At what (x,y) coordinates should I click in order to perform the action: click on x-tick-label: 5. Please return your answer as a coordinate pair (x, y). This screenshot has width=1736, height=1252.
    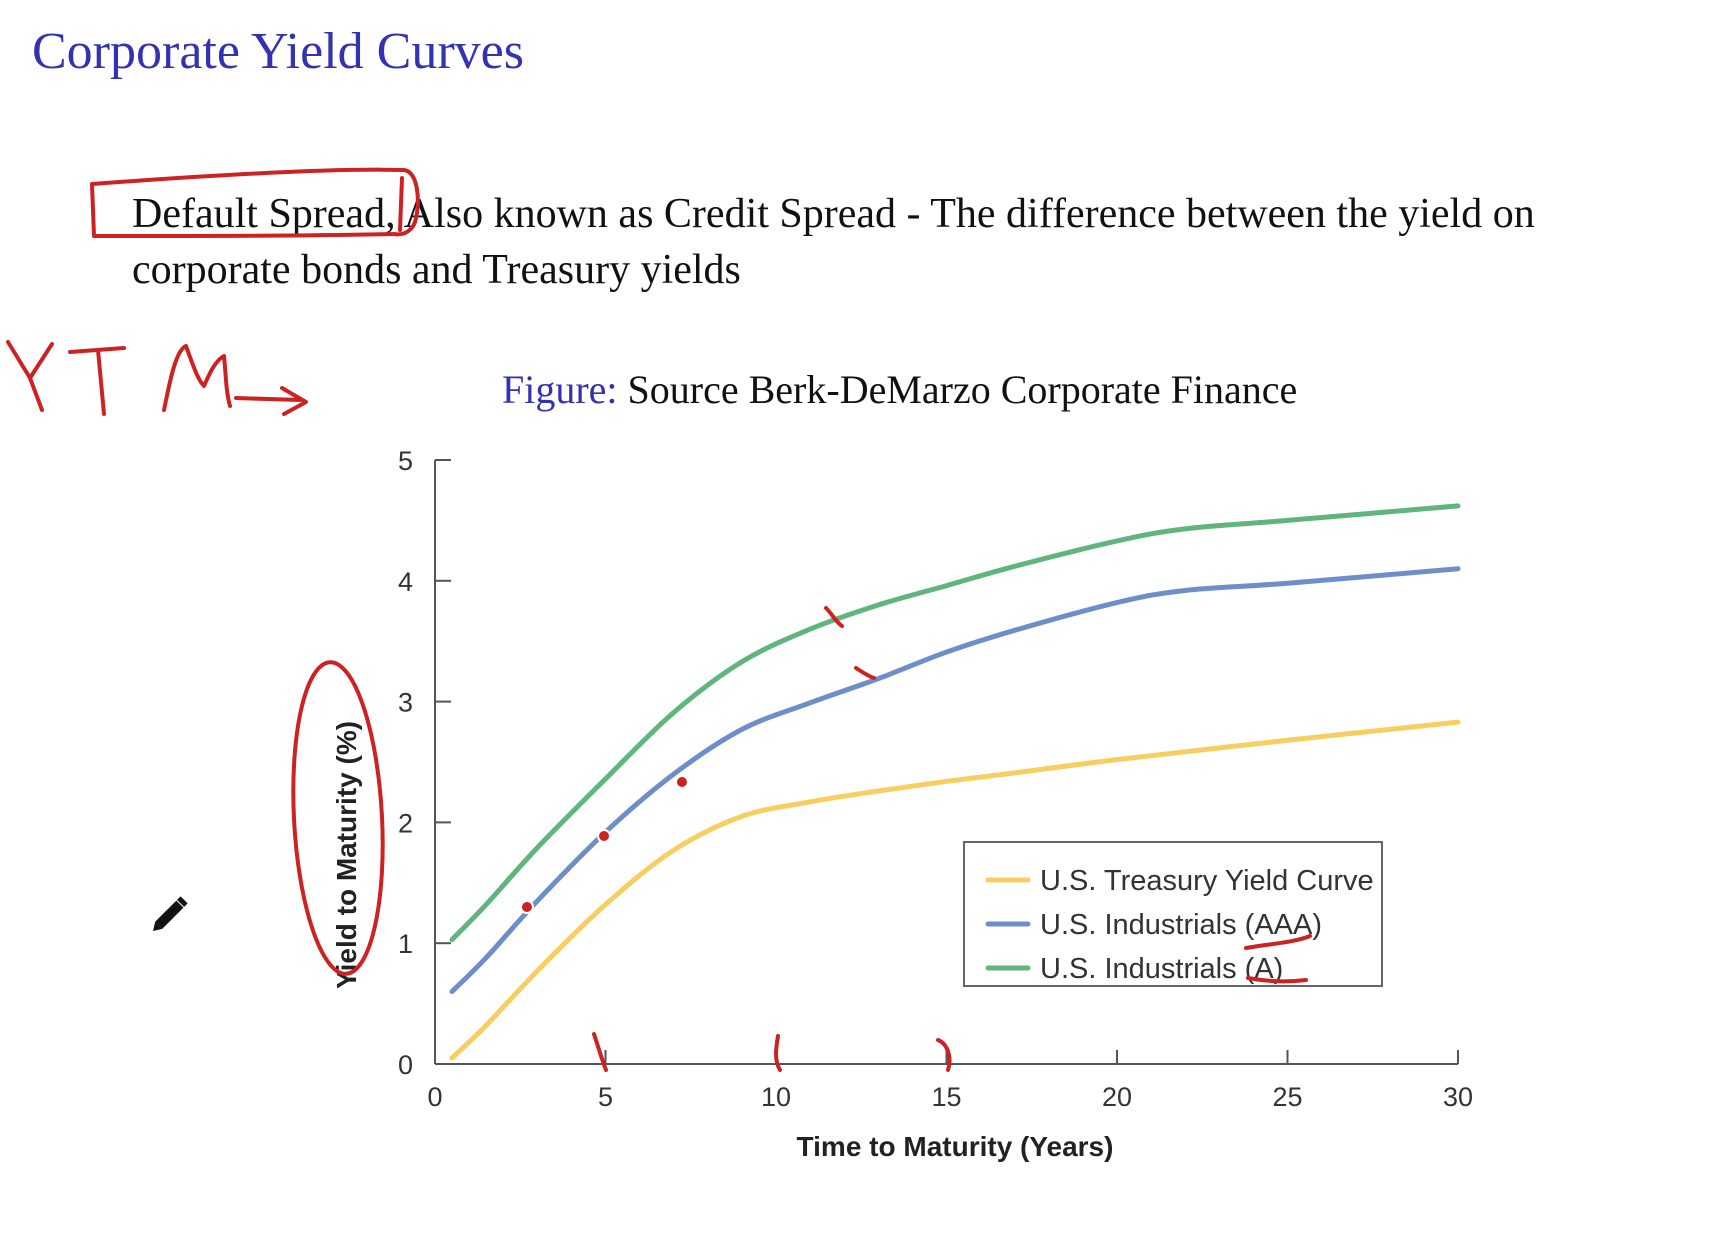
    Looking at the image, I should click on (605, 1097).